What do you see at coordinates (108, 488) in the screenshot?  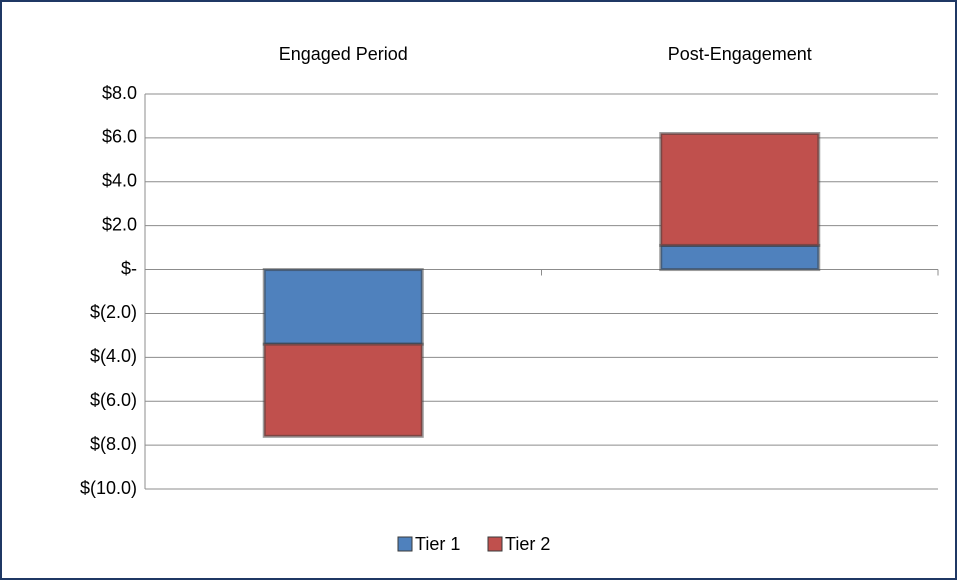 I see `y-tick-label: $(10.0)` at bounding box center [108, 488].